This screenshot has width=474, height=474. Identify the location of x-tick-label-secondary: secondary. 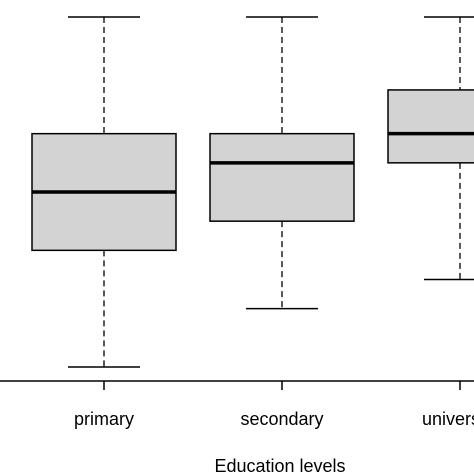
(281, 419).